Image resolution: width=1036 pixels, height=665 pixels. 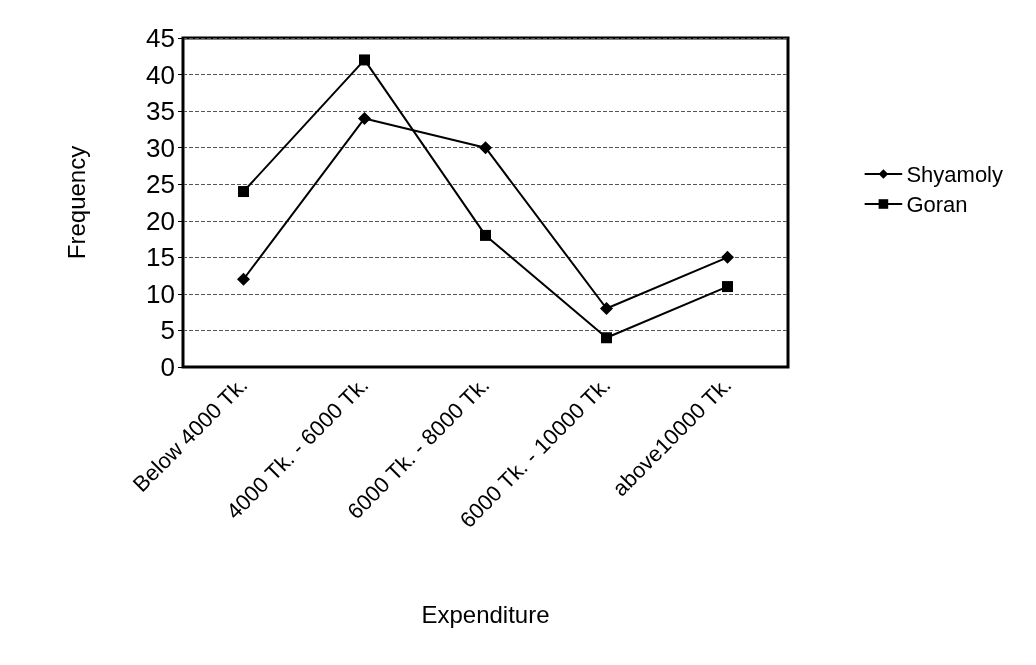 I want to click on y-tick-label: 20, so click(x=160, y=220).